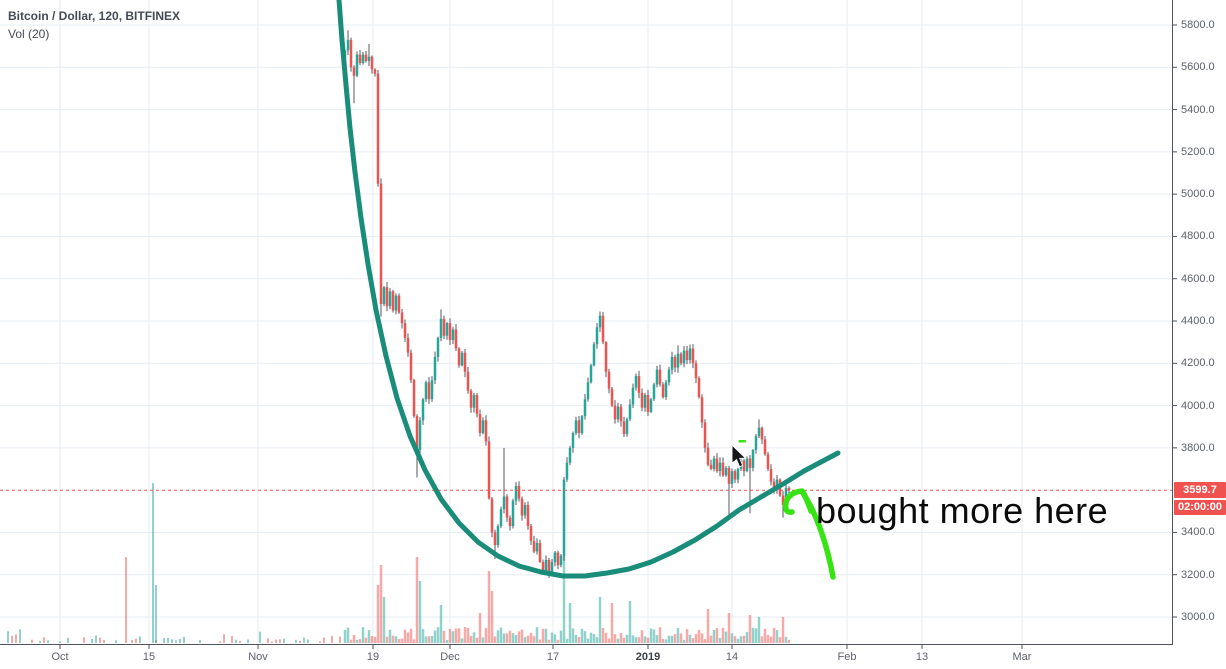 The height and width of the screenshot is (669, 1226). What do you see at coordinates (962, 510) in the screenshot?
I see `annotation-bought-more-here: bought more here` at bounding box center [962, 510].